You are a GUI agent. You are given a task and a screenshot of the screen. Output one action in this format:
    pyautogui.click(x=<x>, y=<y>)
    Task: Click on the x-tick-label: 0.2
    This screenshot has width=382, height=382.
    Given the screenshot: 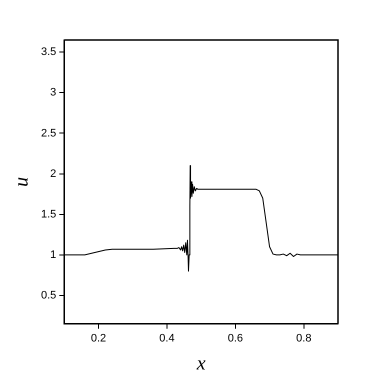 What is the action you would take?
    pyautogui.click(x=98, y=338)
    